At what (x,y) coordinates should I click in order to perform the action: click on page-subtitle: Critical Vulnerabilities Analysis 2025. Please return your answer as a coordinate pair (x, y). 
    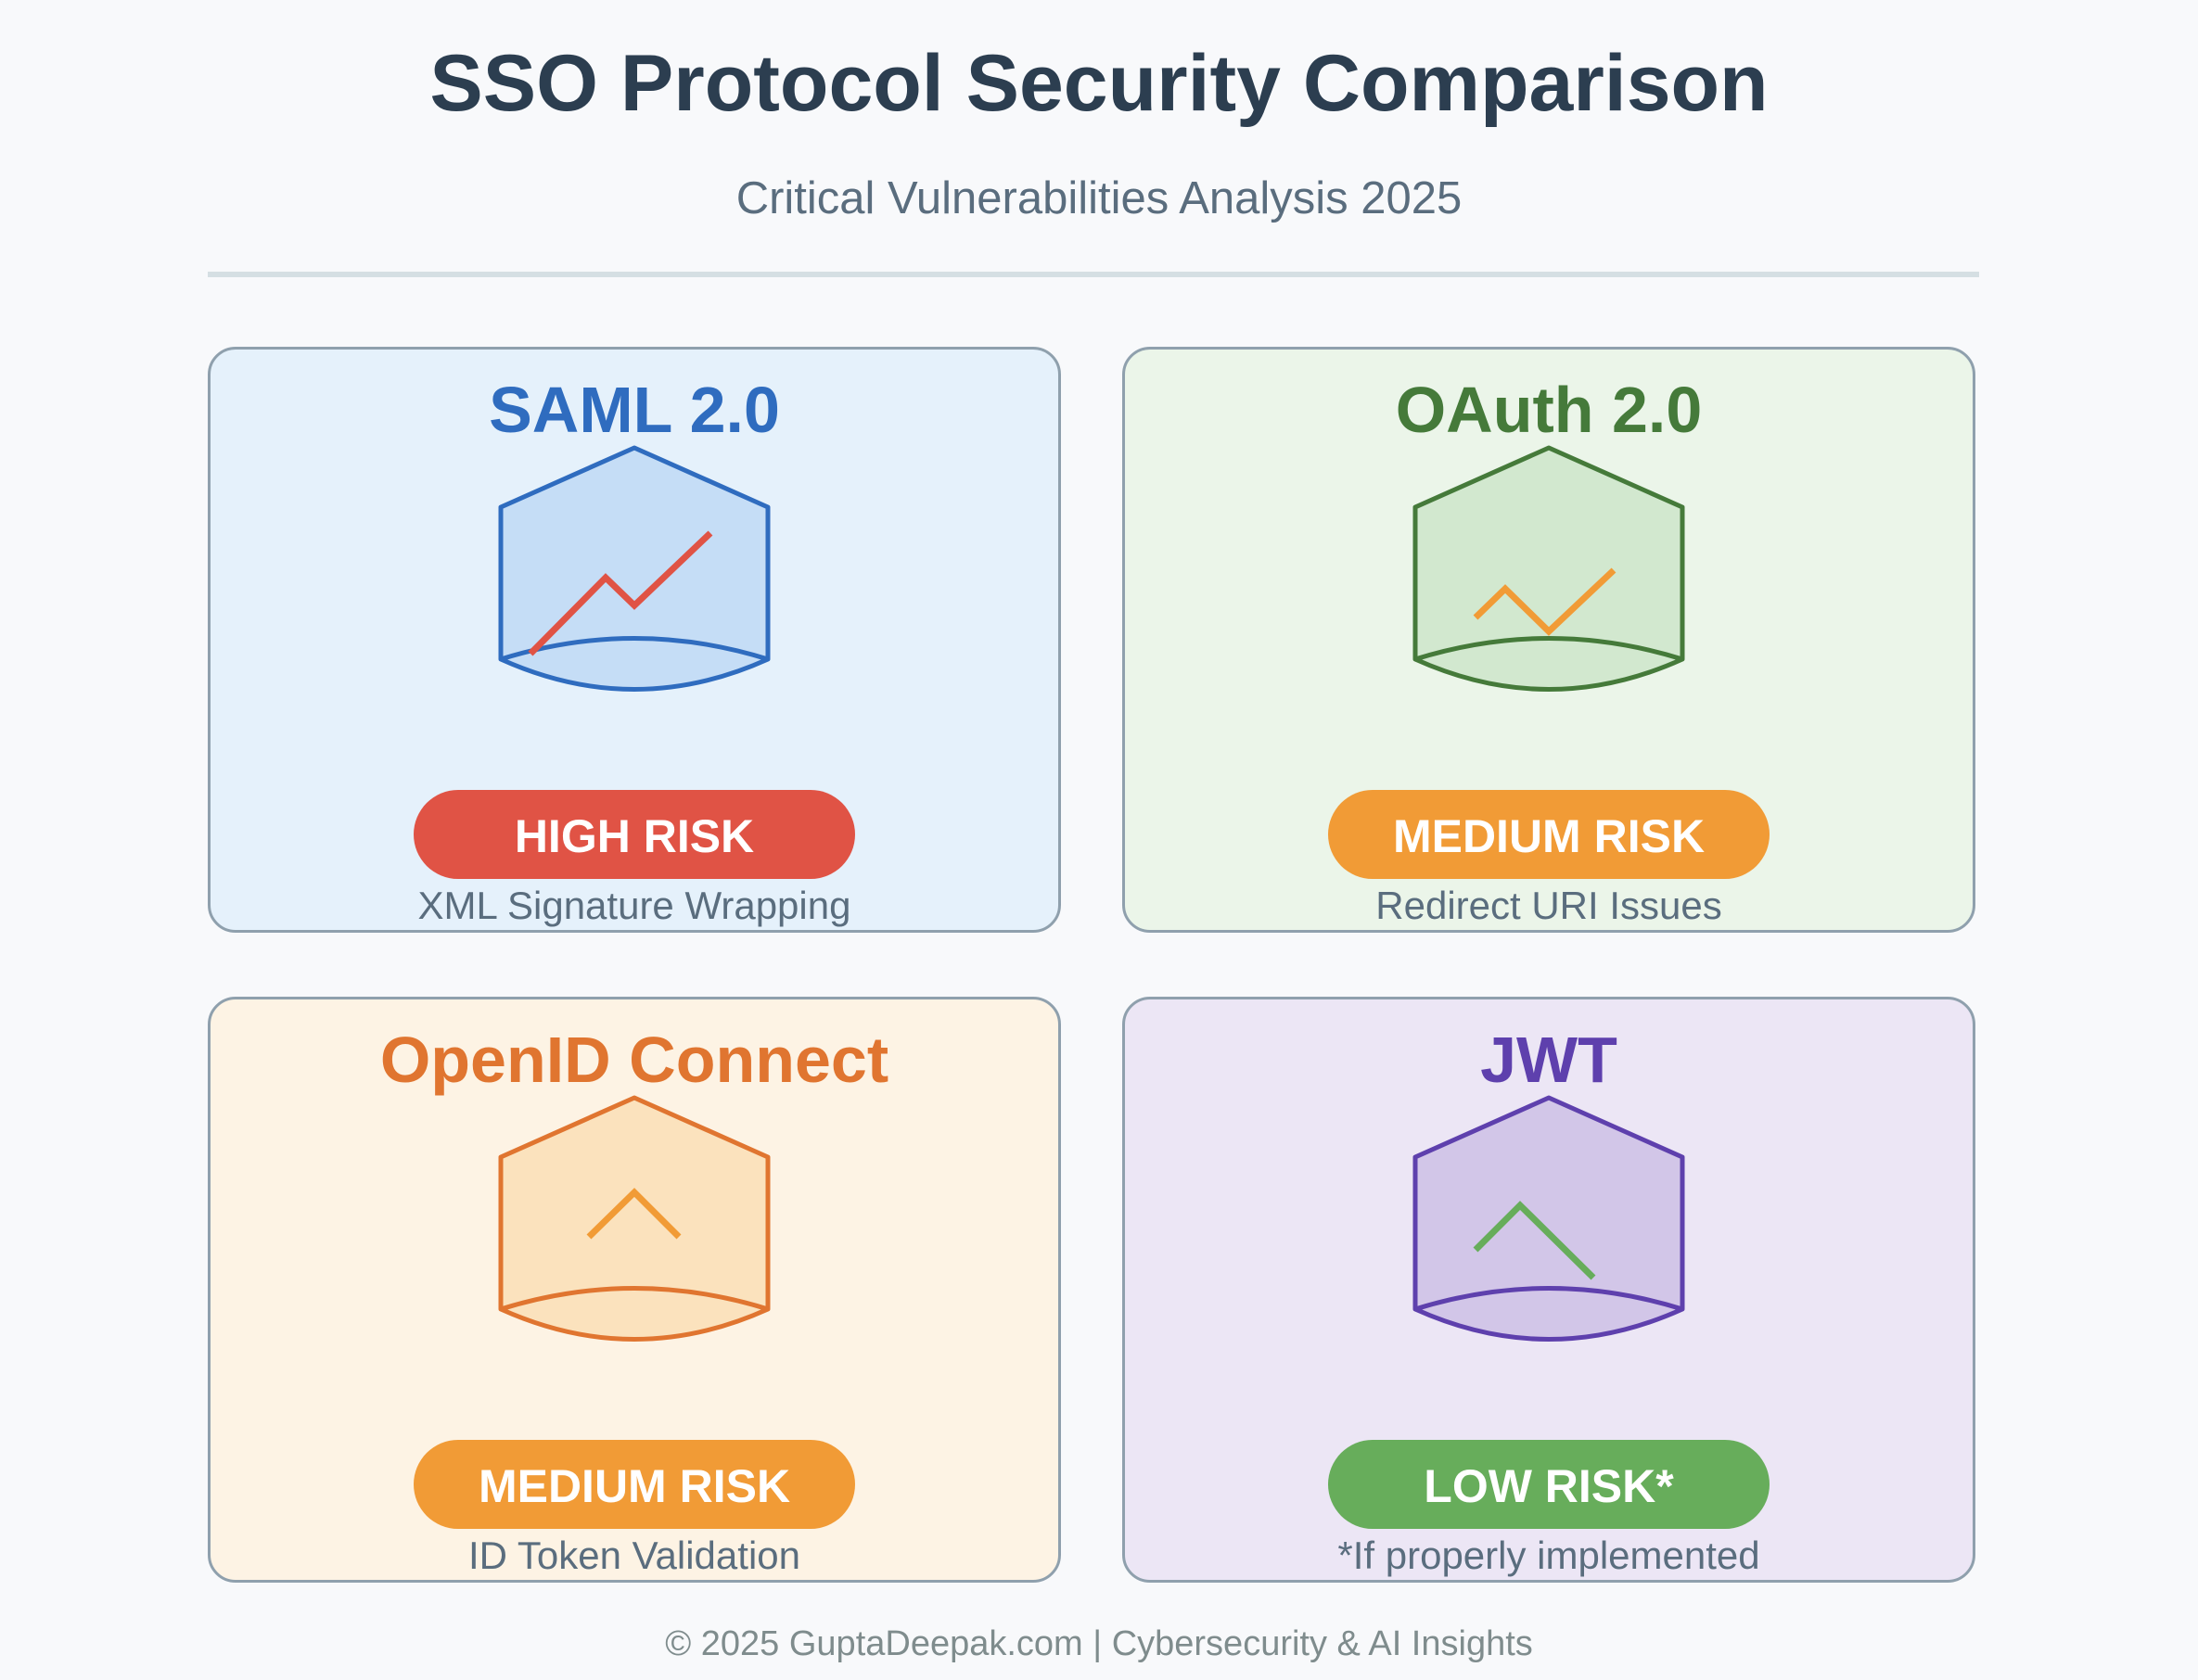
    Looking at the image, I should click on (1099, 198).